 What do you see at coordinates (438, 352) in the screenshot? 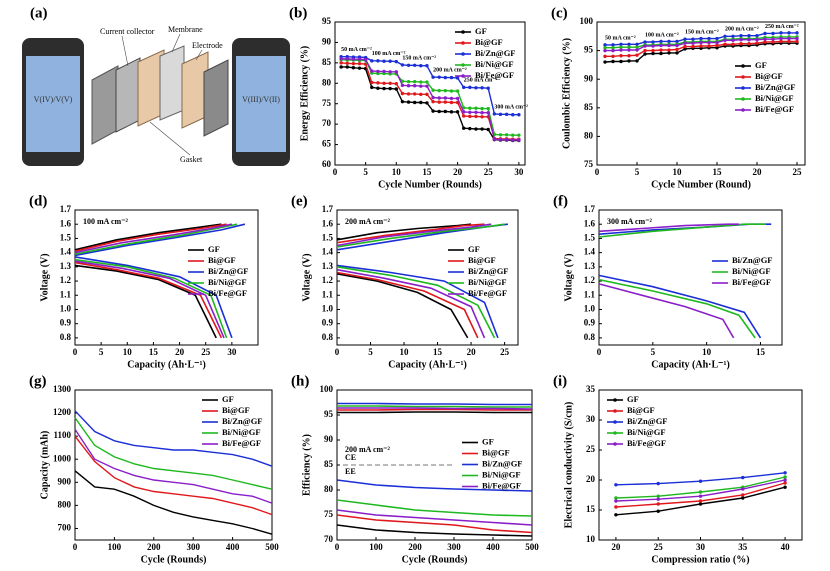
I see `x-tick-label: 15` at bounding box center [438, 352].